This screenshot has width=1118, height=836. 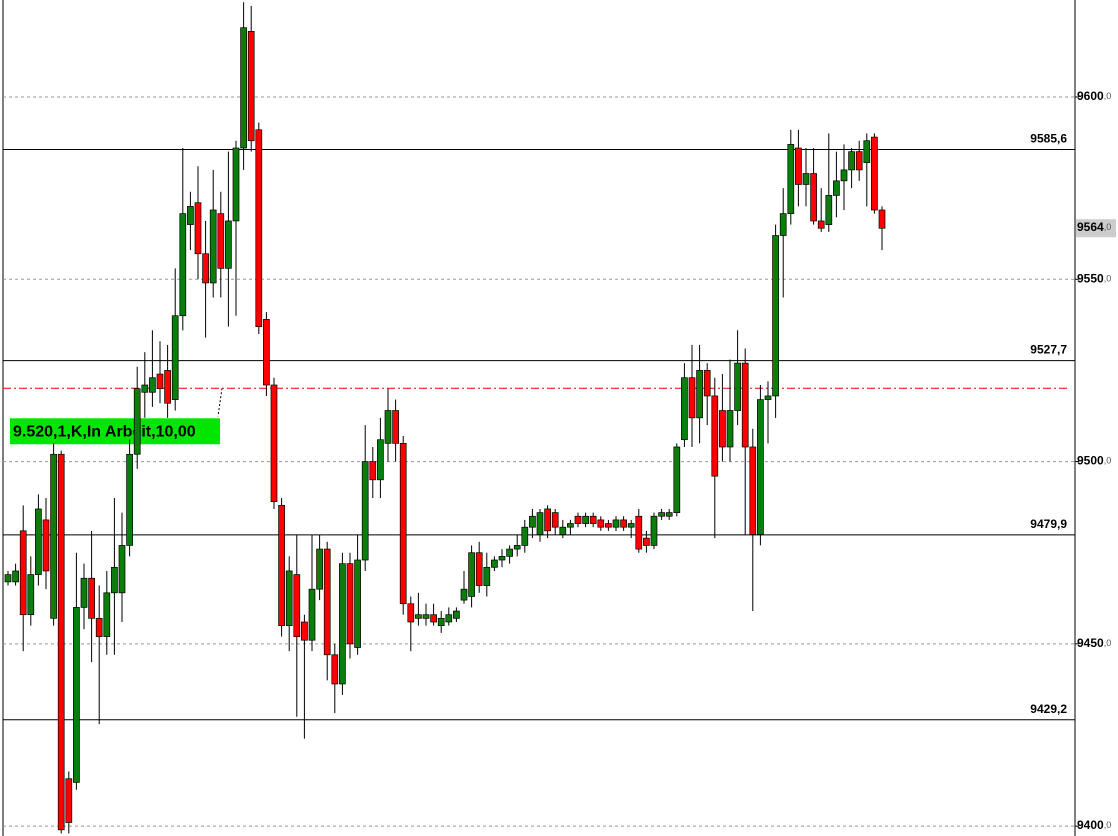 What do you see at coordinates (1048, 709) in the screenshot?
I see `level-label: 9429,2` at bounding box center [1048, 709].